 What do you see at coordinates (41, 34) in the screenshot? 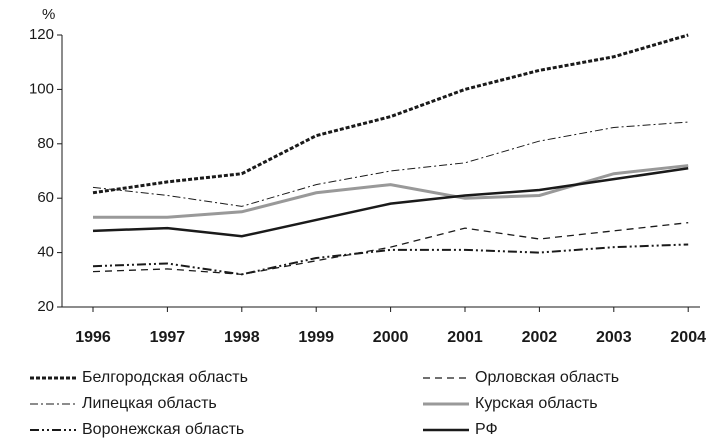
I see `y-tick-label: 120` at bounding box center [41, 34].